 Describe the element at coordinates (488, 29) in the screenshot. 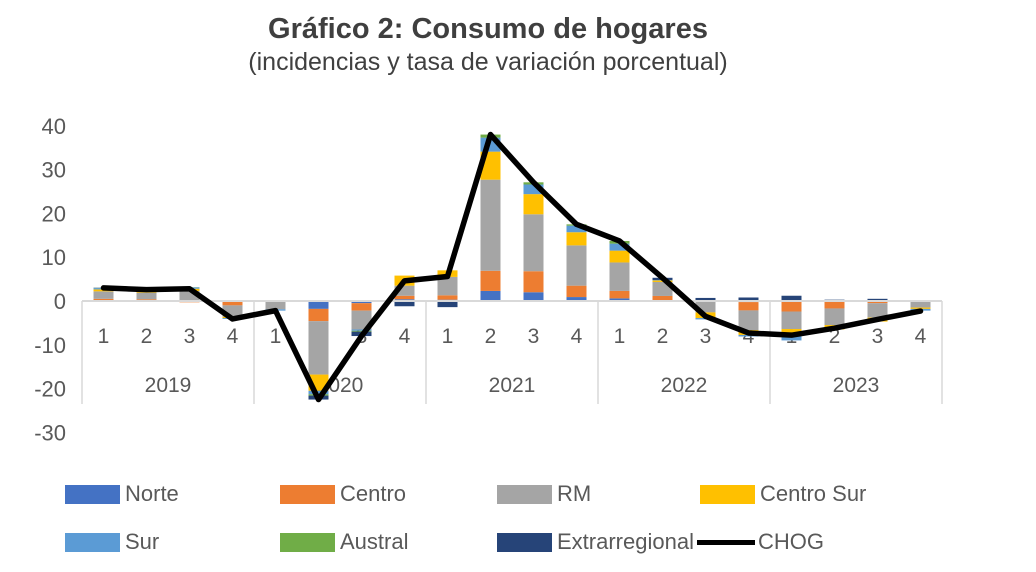

I see `chart-title: Gráfico 2: Consumo de hogares` at that location.